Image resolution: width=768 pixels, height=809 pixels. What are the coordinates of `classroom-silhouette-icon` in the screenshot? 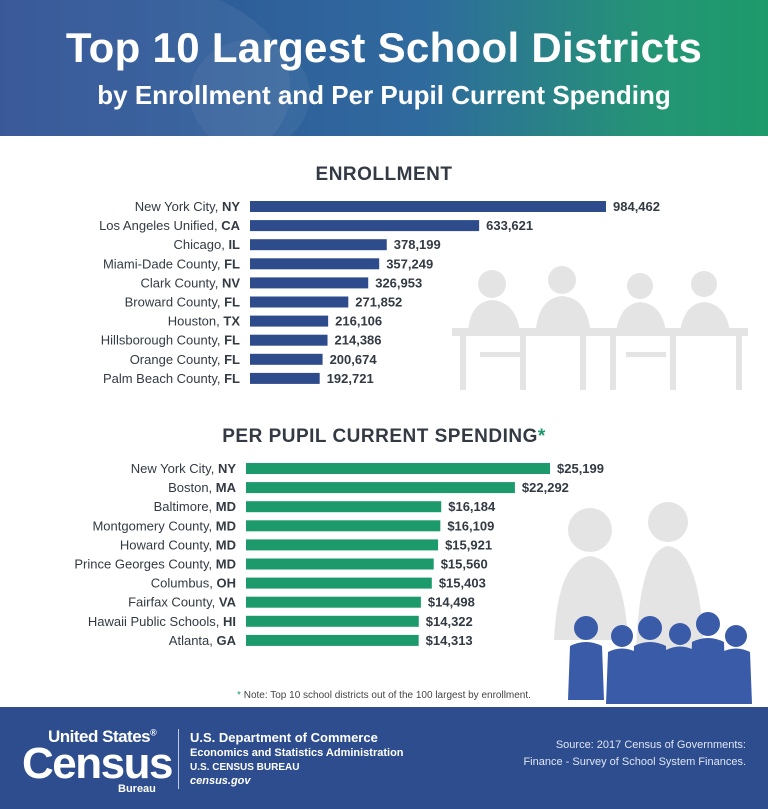 It's located at (600, 328).